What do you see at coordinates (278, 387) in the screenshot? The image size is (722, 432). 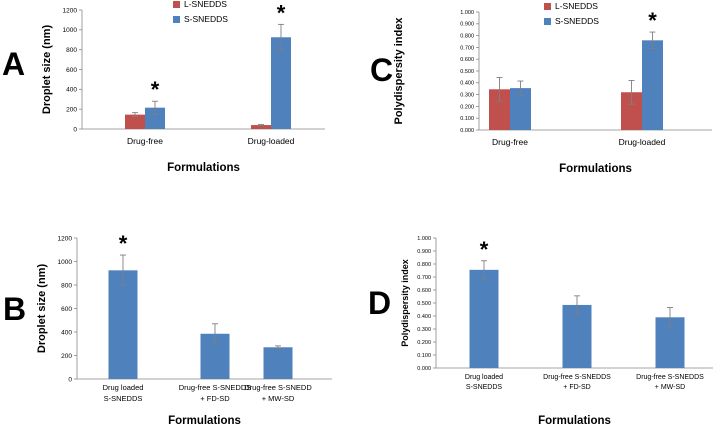 I see `x-tick-label: Drug-free S-SNEDD` at bounding box center [278, 387].